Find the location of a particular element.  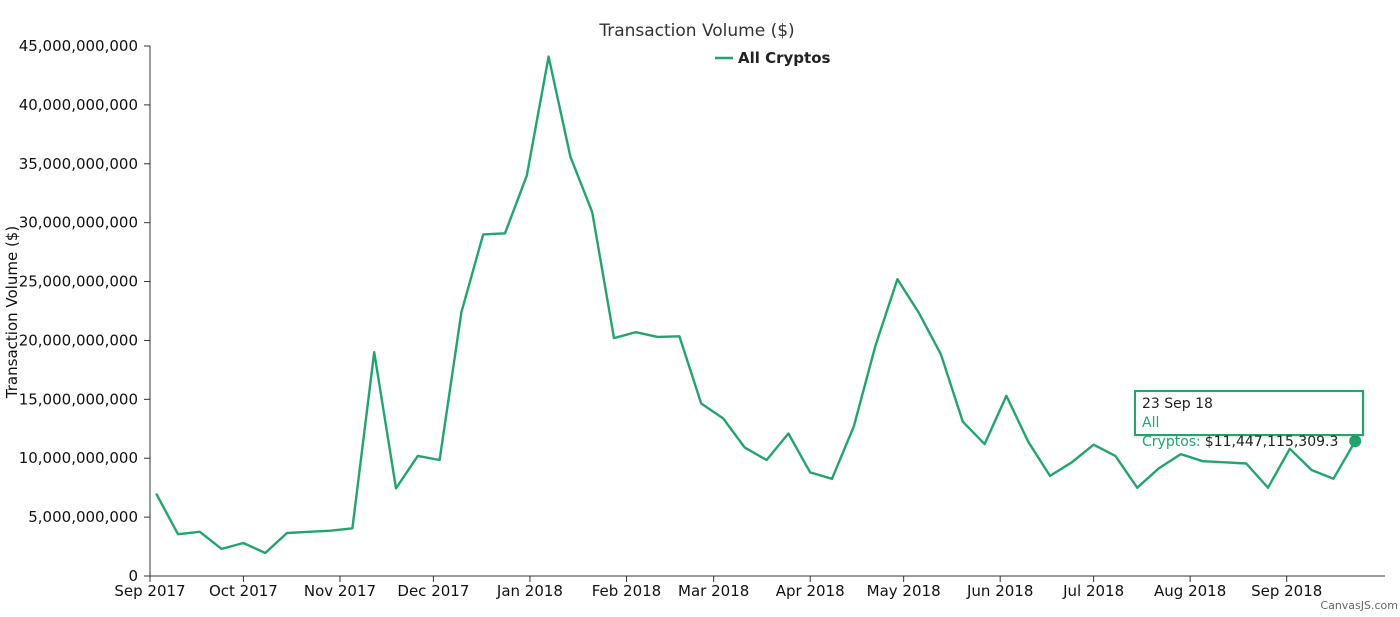

tooltip-value: $11,447,115,309.3 is located at coordinates (1271, 442).